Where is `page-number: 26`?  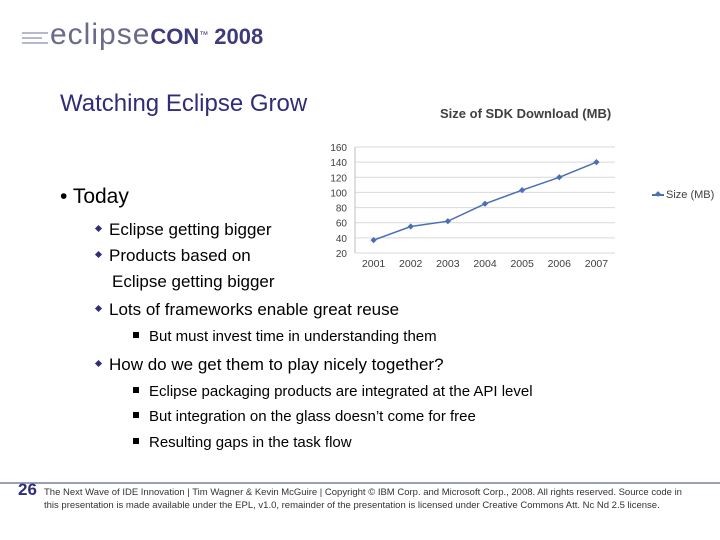
page-number: 26 is located at coordinates (27, 489).